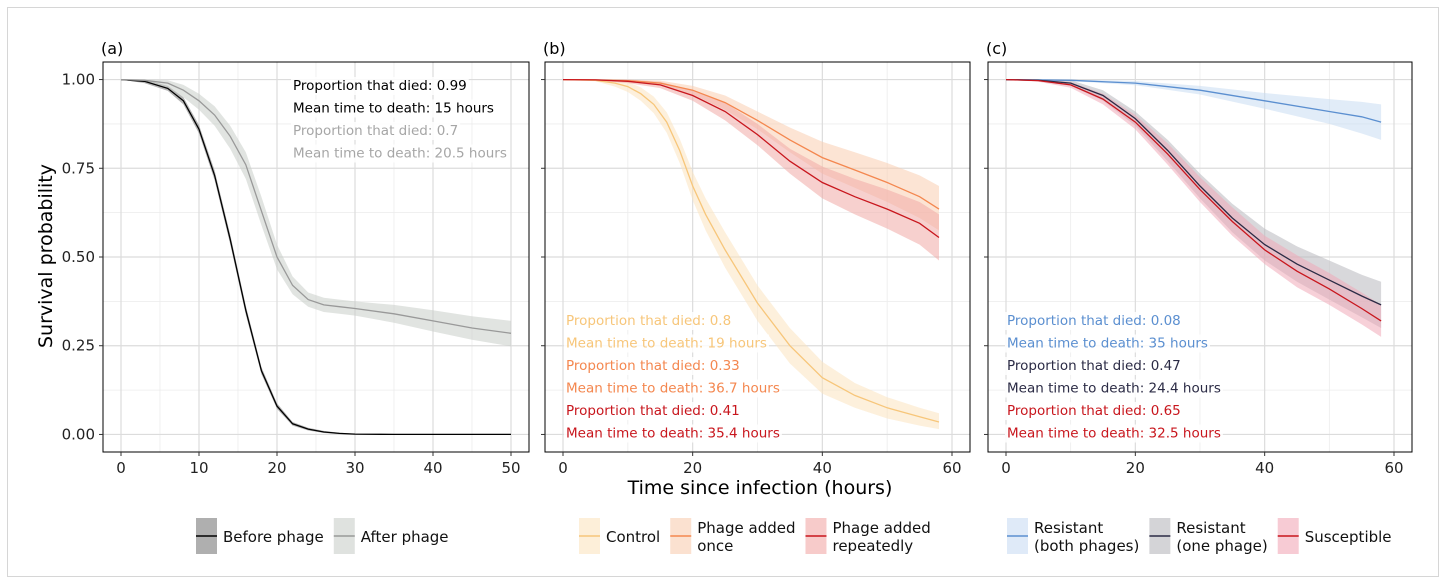 This screenshot has height=585, width=1447. Describe the element at coordinates (198, 468) in the screenshot. I see `x-tick-label: 10` at that location.